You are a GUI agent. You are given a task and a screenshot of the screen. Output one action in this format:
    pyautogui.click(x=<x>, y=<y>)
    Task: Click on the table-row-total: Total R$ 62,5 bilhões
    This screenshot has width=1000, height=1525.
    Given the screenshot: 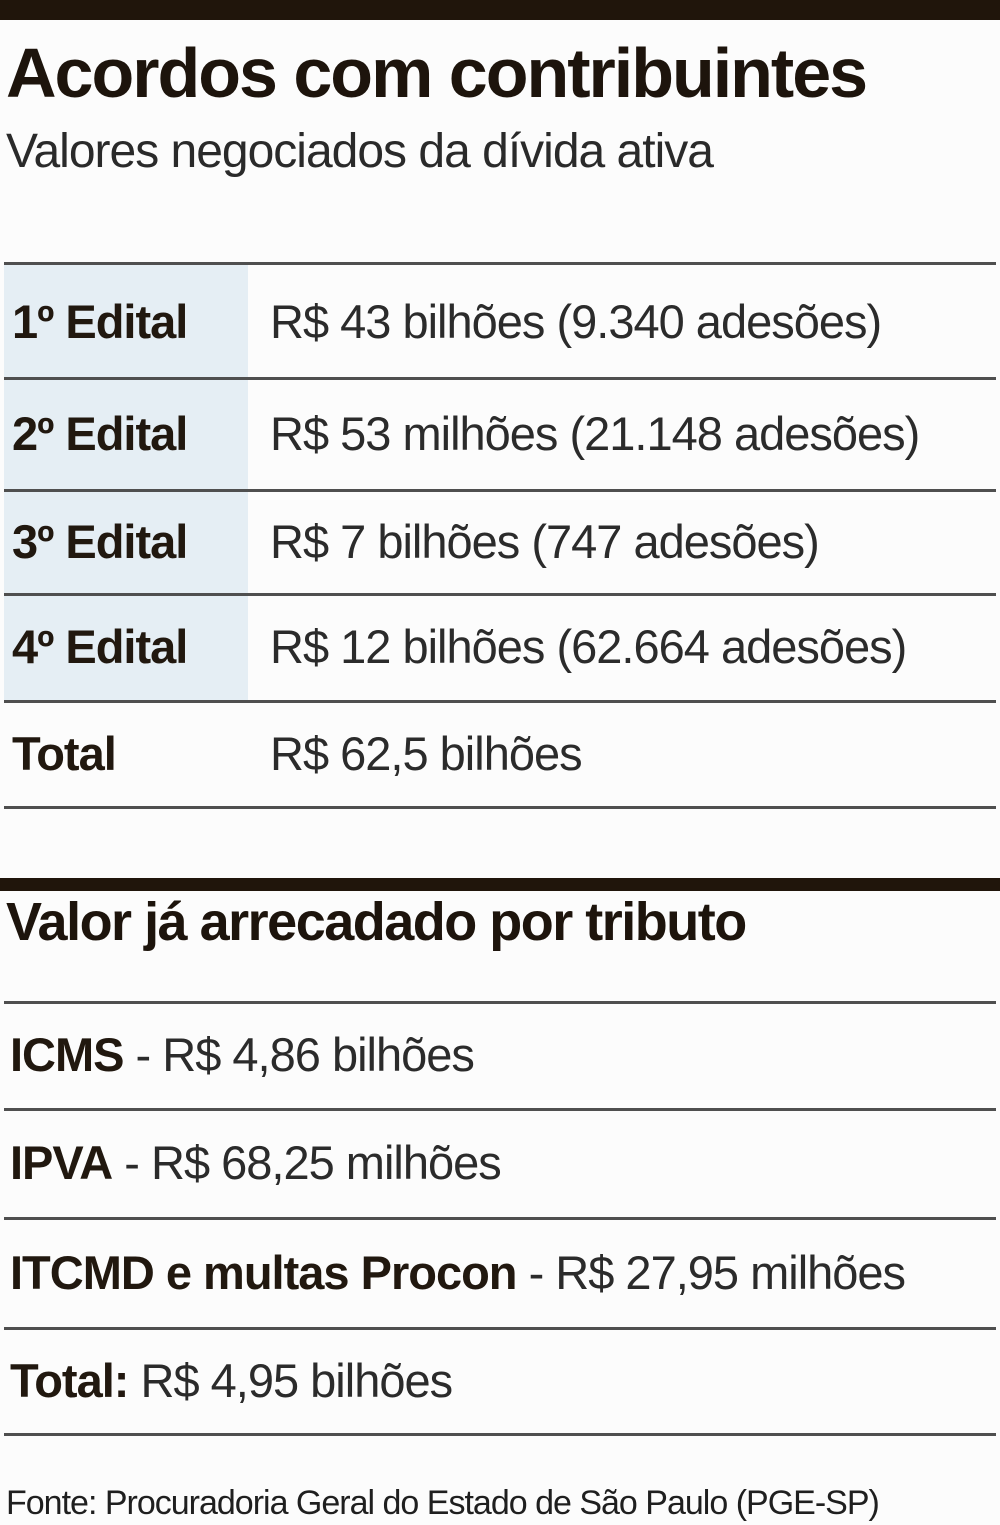 What is the action you would take?
    pyautogui.click(x=500, y=753)
    